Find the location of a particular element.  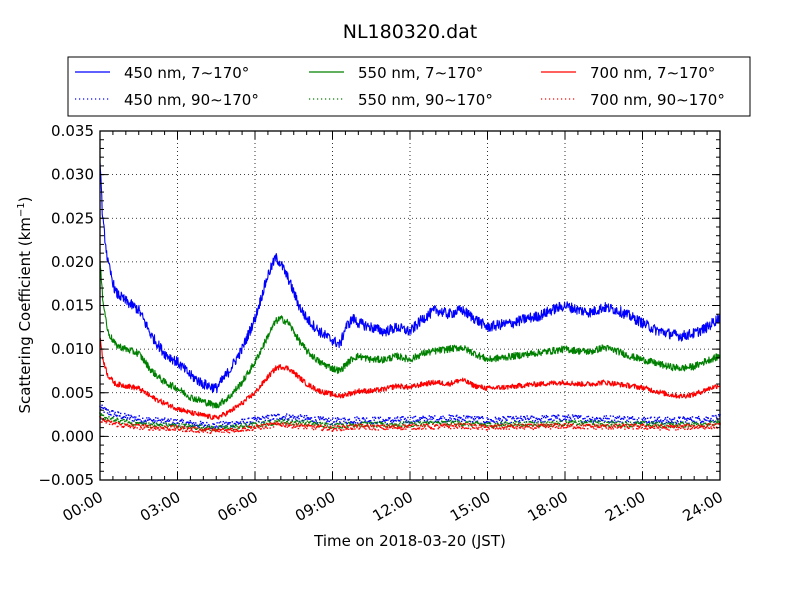

y-tick-label: 0.000 is located at coordinates (72, 436).